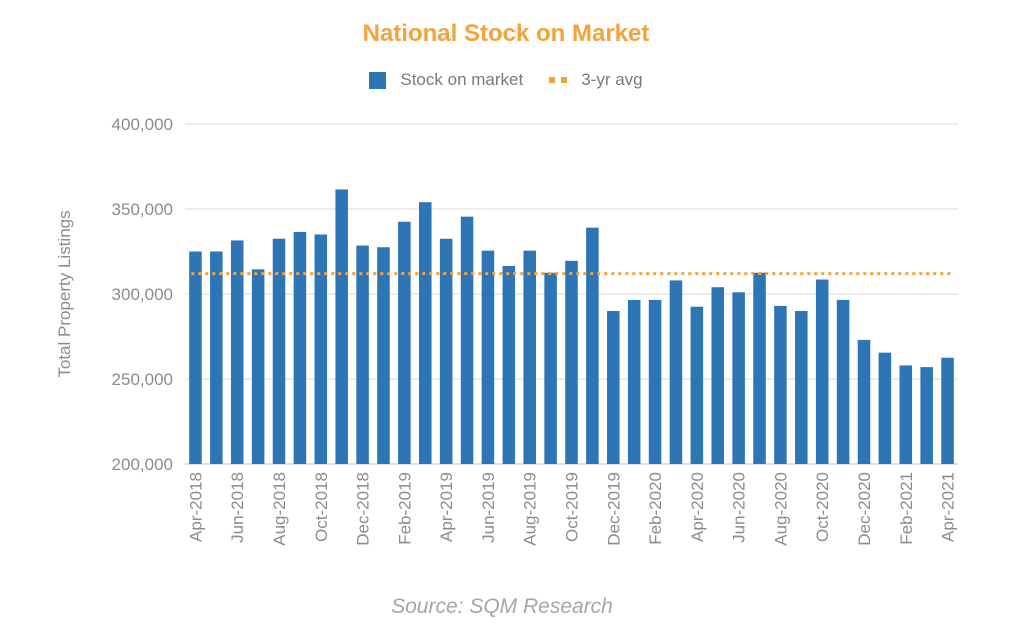 Image resolution: width=1020 pixels, height=642 pixels. I want to click on legend-swatch-avg, so click(558, 80).